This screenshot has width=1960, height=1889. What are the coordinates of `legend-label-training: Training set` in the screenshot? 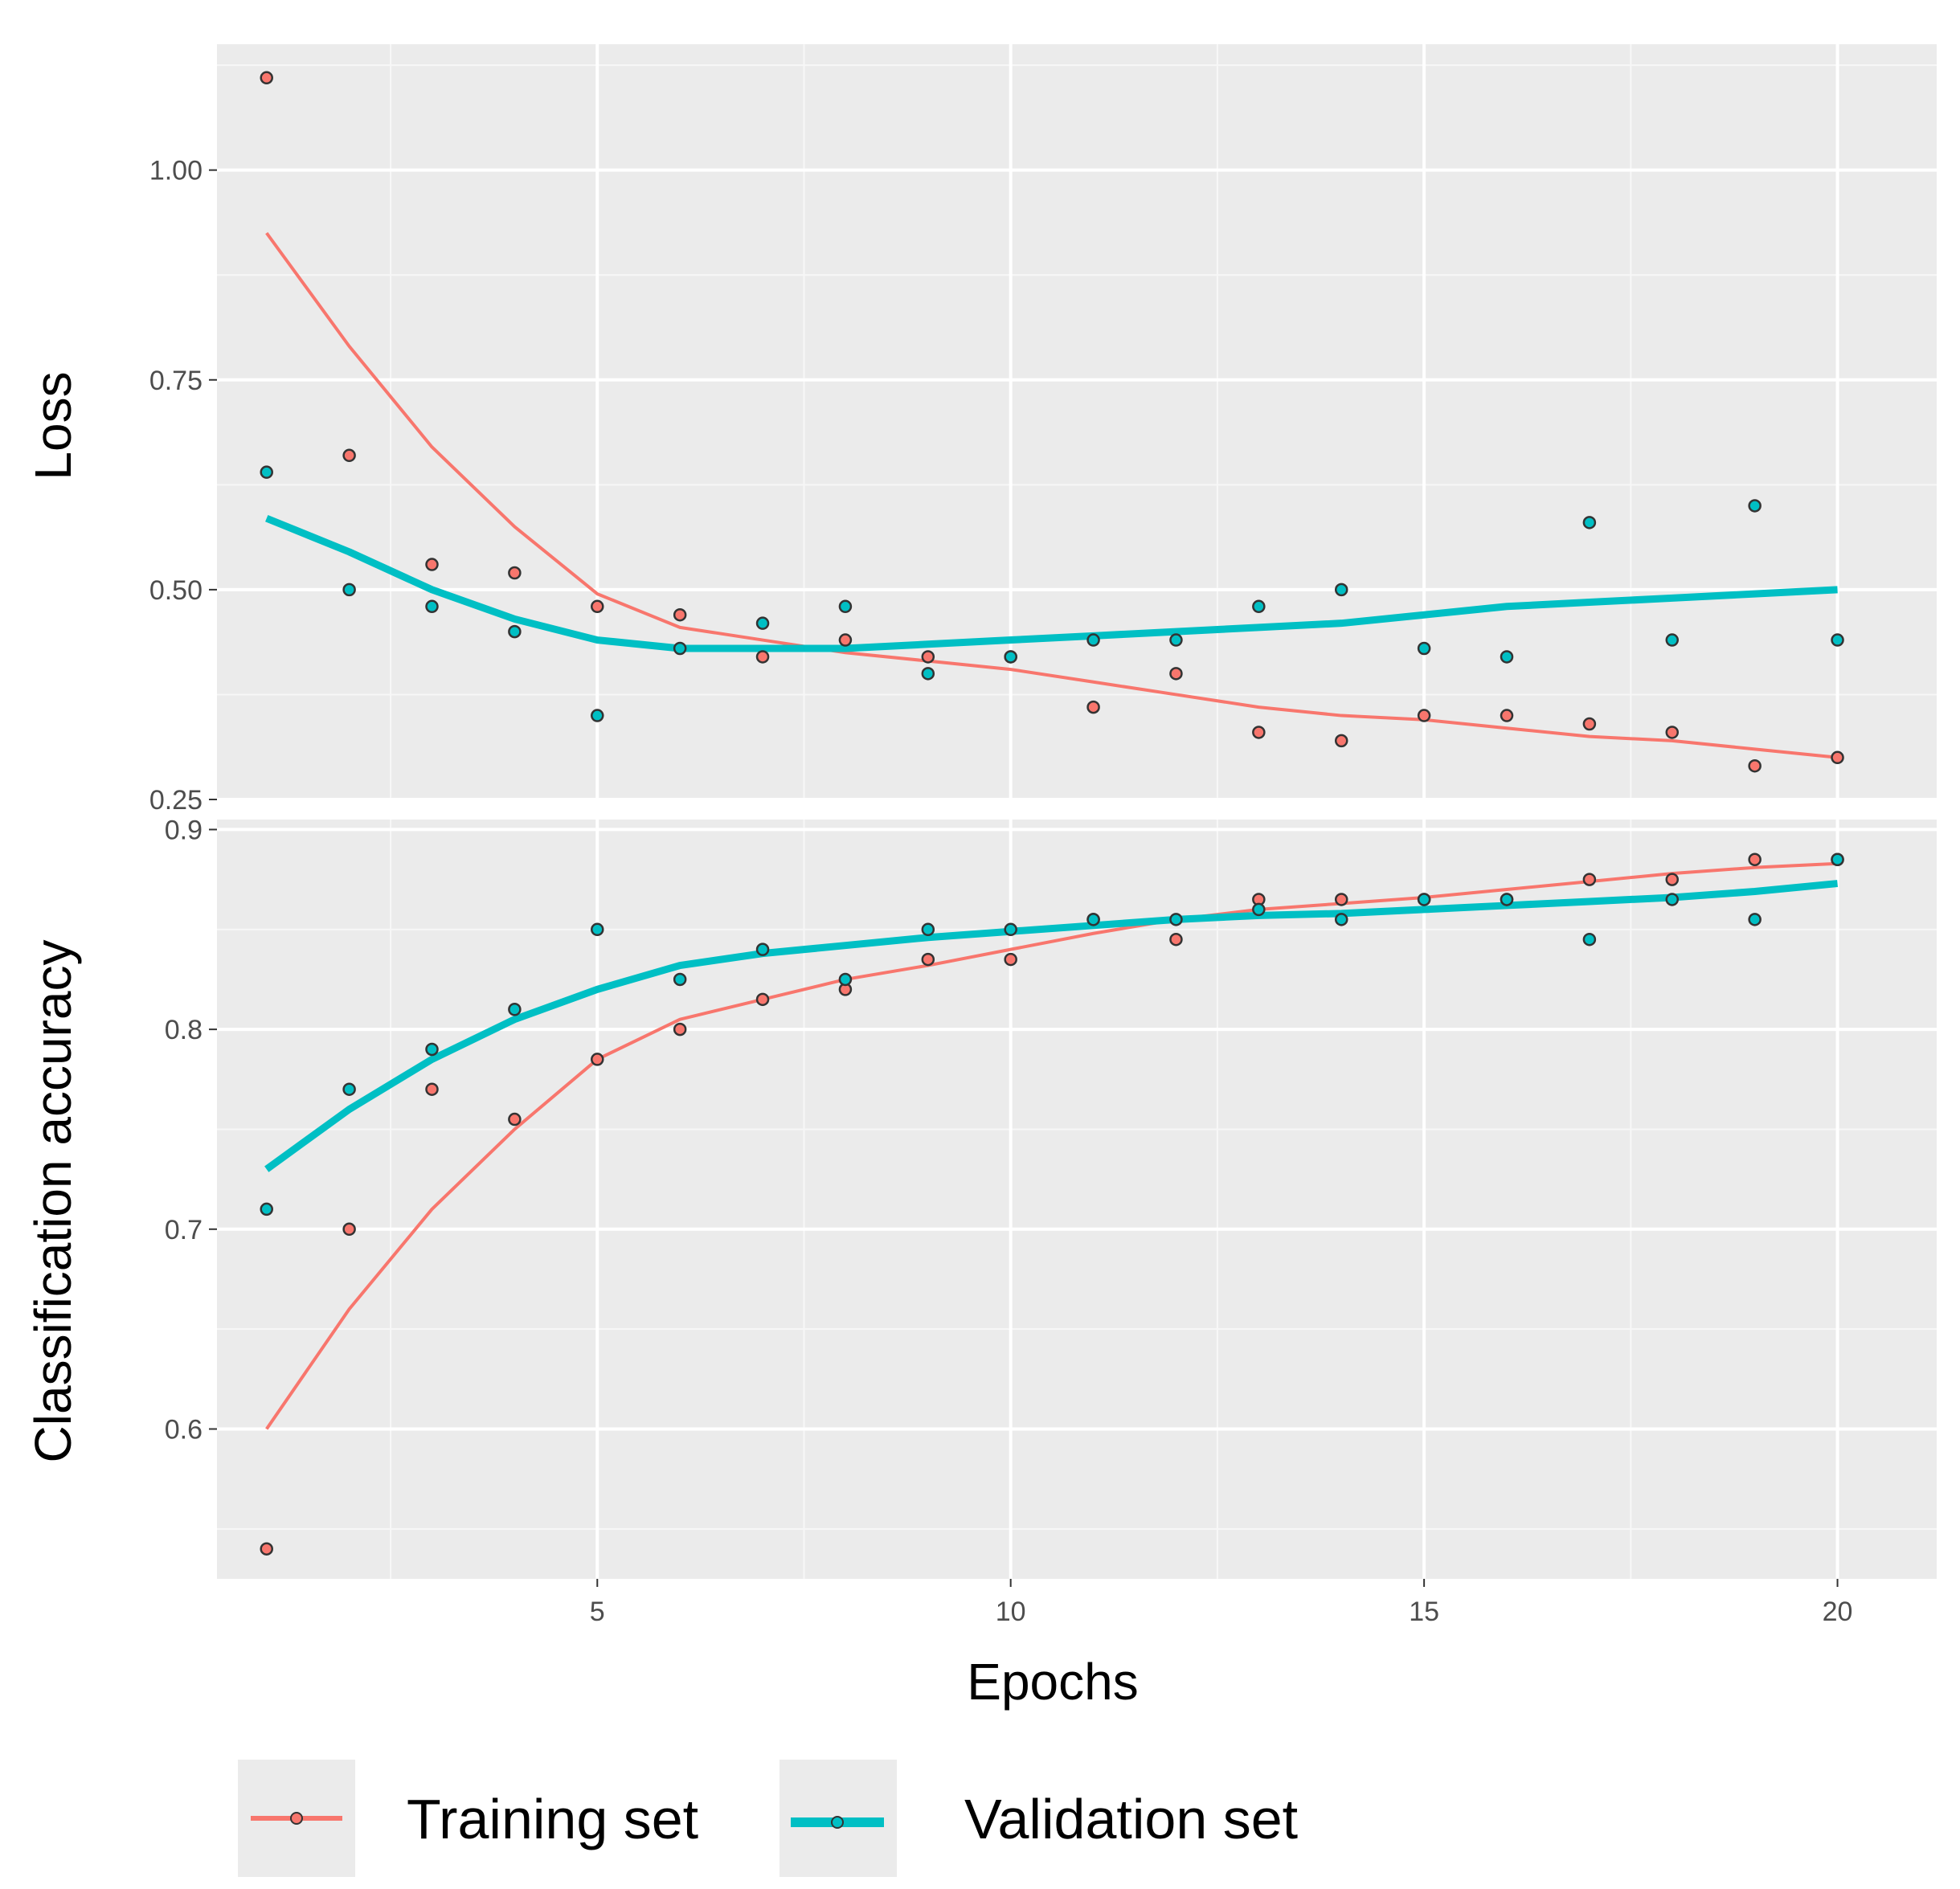 It's located at (552, 1819).